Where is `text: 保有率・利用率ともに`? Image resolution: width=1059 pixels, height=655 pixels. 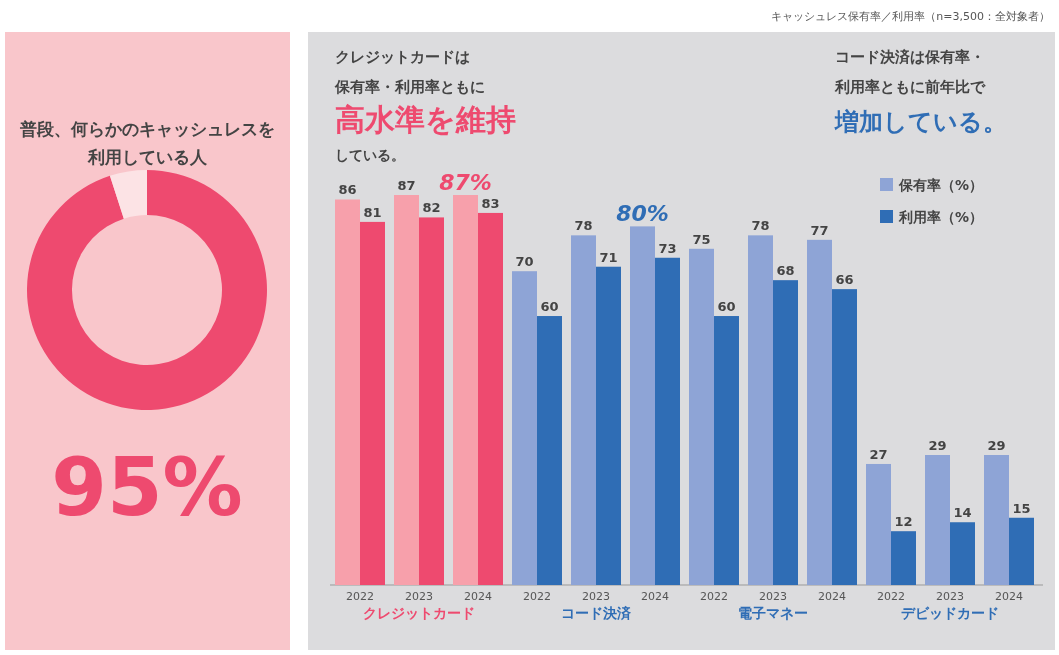
text: 保有率・利用率ともに is located at coordinates (409, 87).